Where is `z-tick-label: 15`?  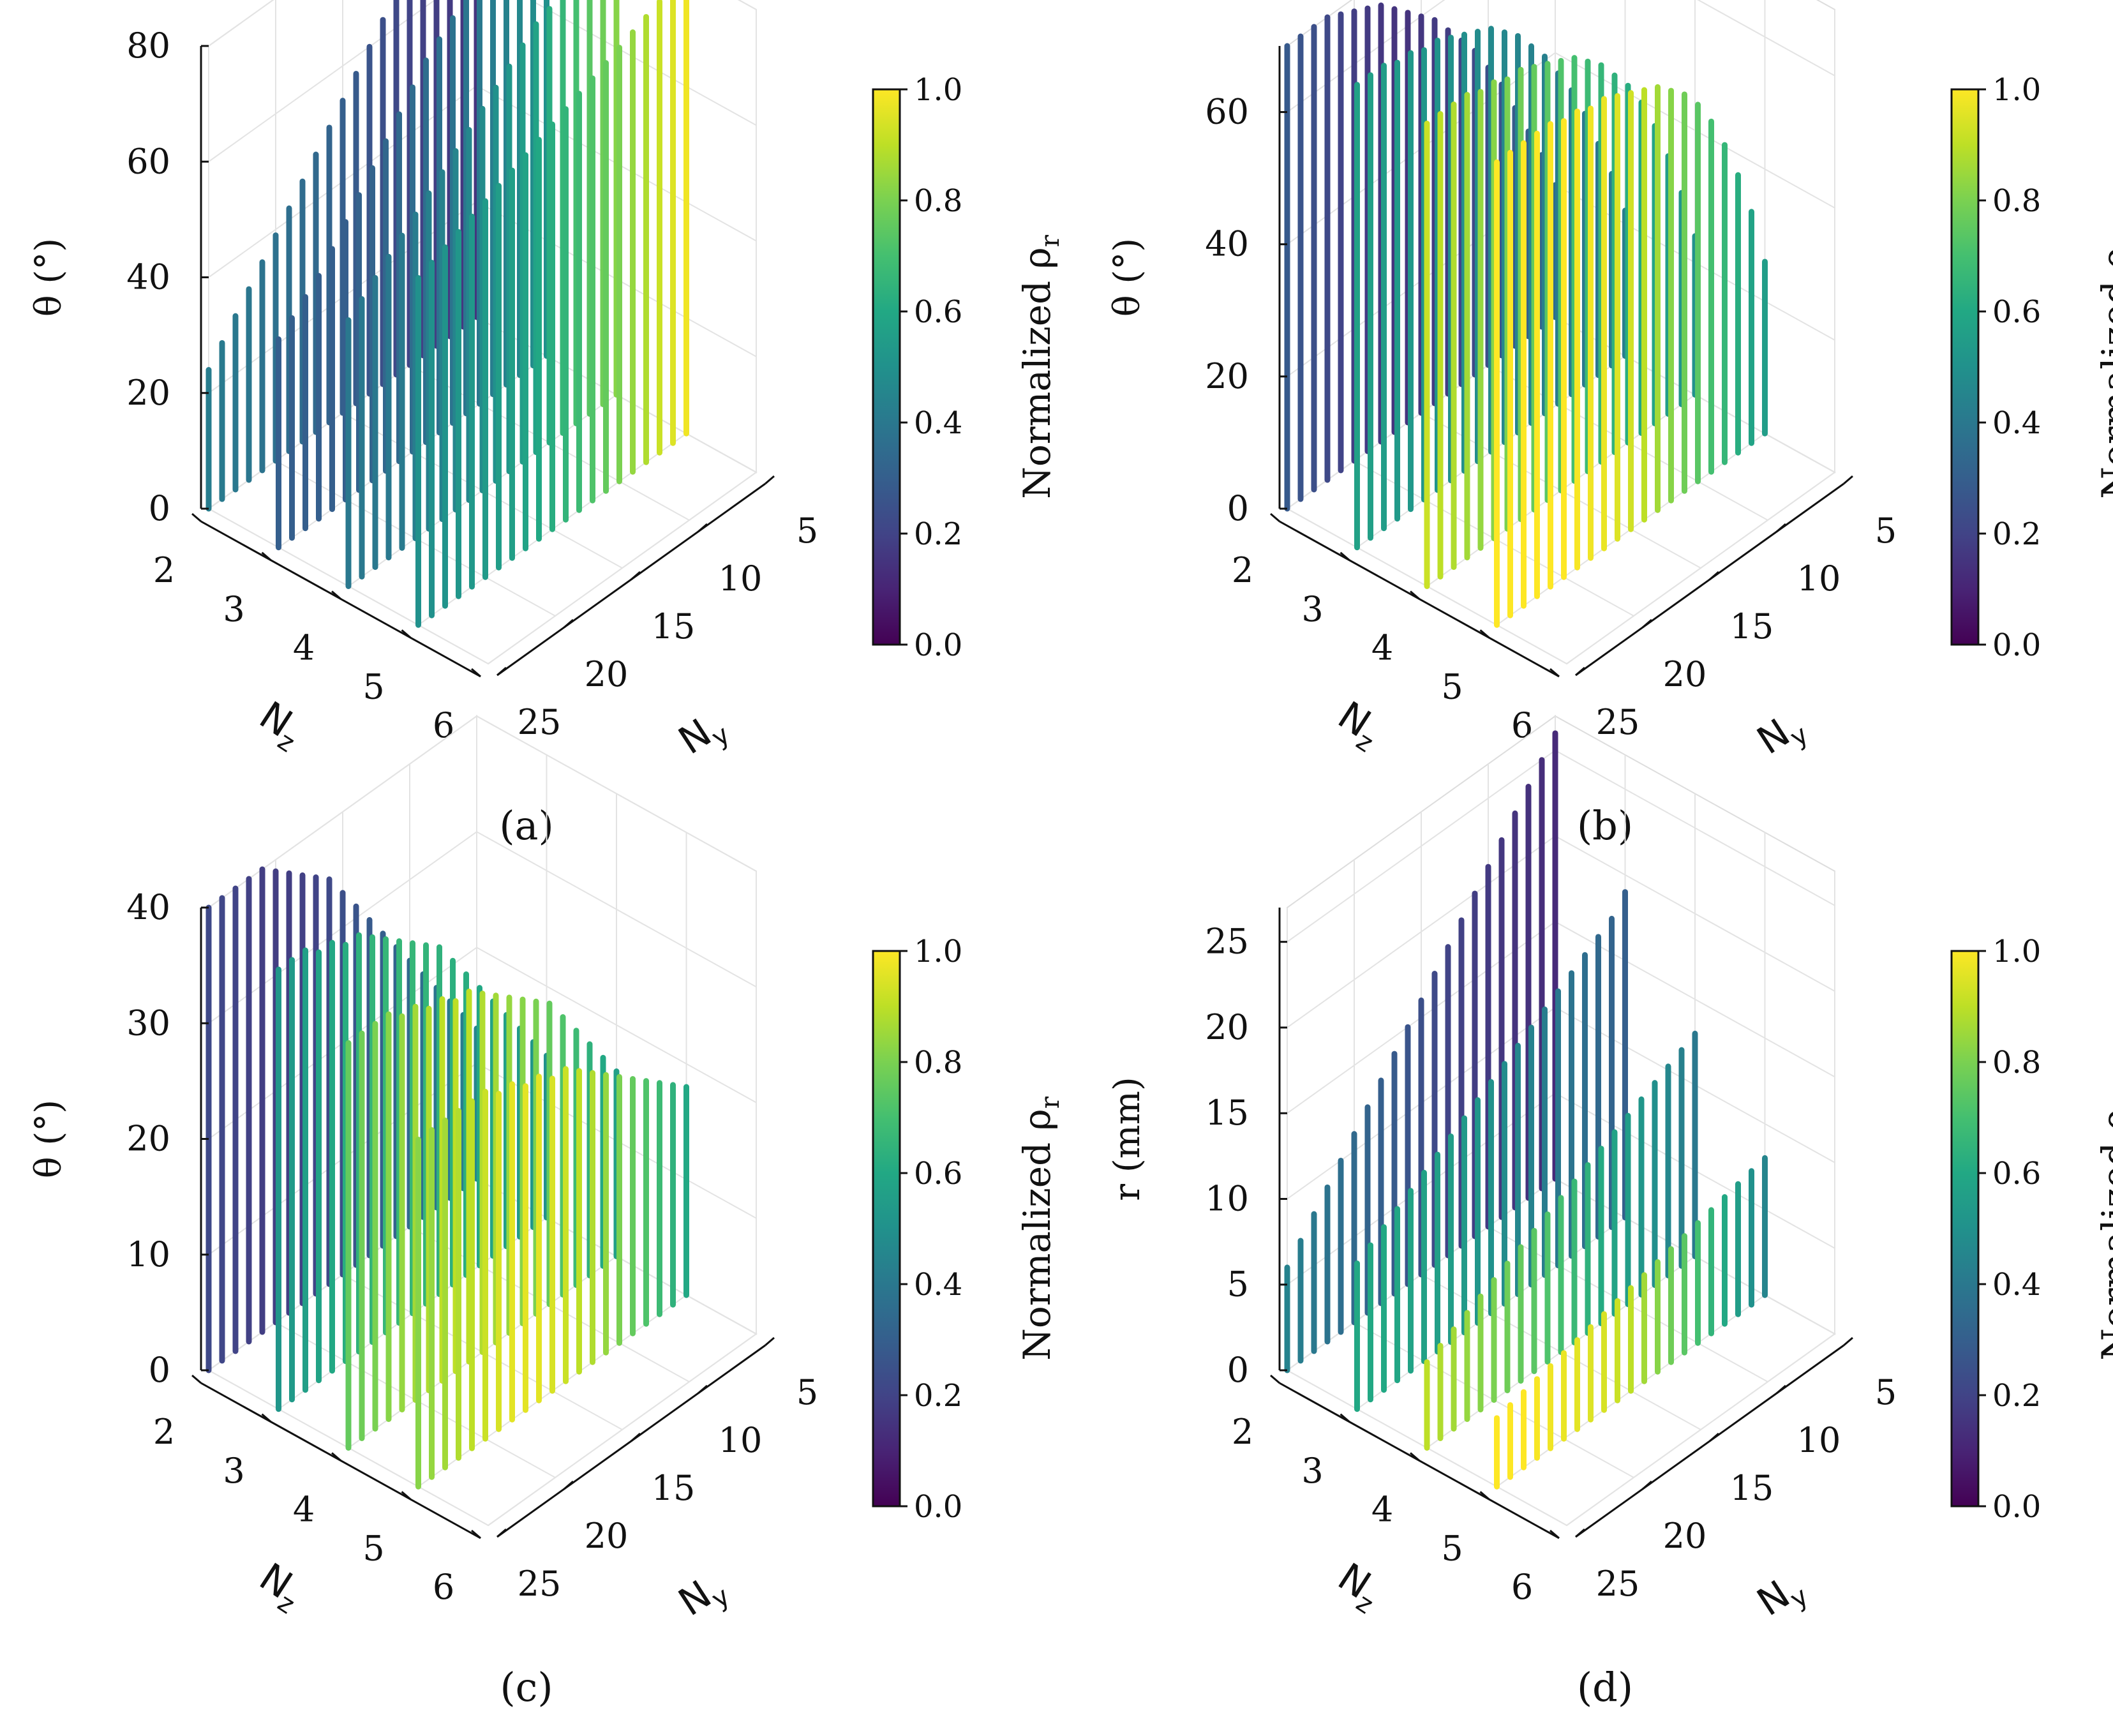
z-tick-label: 15 is located at coordinates (1227, 1113).